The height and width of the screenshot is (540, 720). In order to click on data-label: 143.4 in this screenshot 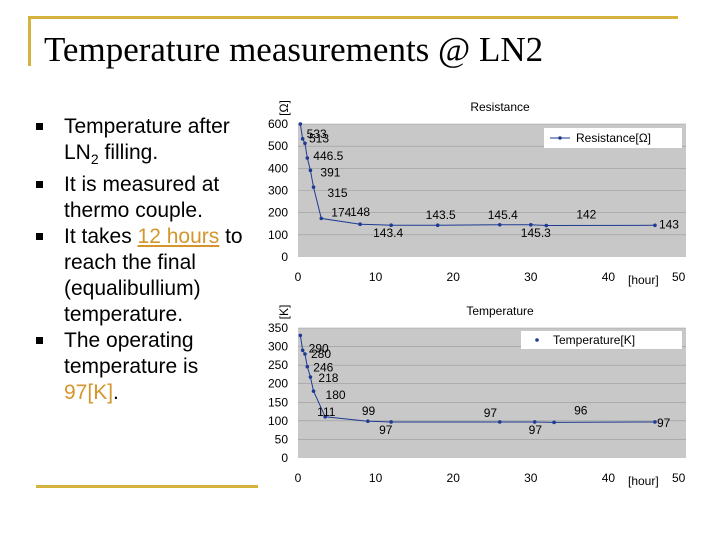, I will do `click(388, 233)`.